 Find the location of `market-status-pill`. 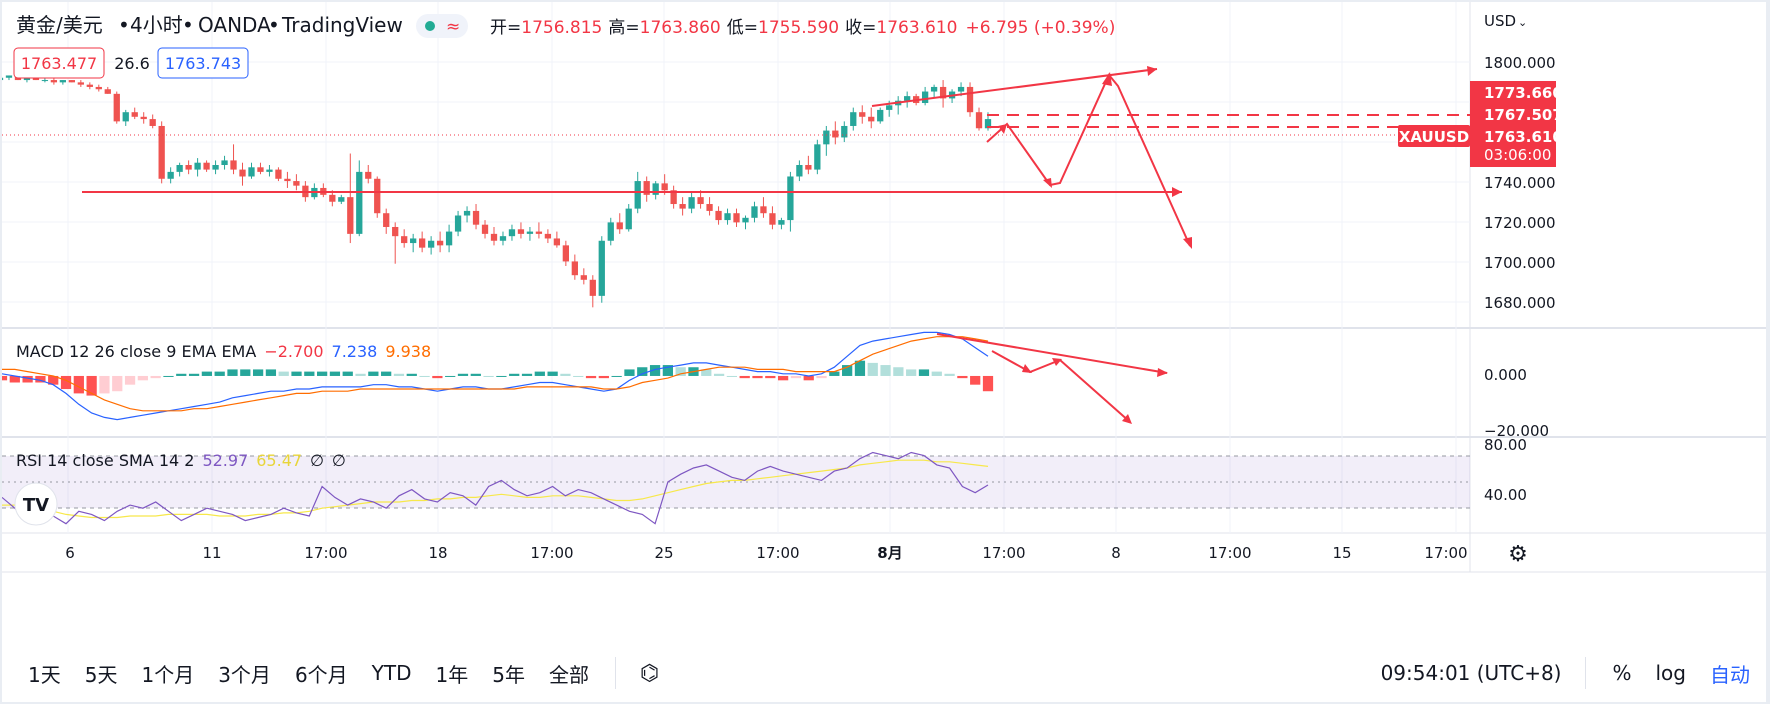

market-status-pill is located at coordinates (442, 26).